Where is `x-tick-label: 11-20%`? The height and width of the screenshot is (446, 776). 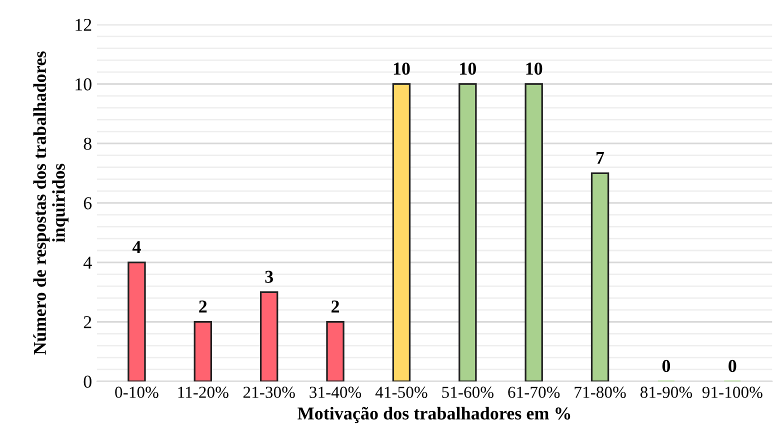
x-tick-label: 11-20% is located at coordinates (203, 392).